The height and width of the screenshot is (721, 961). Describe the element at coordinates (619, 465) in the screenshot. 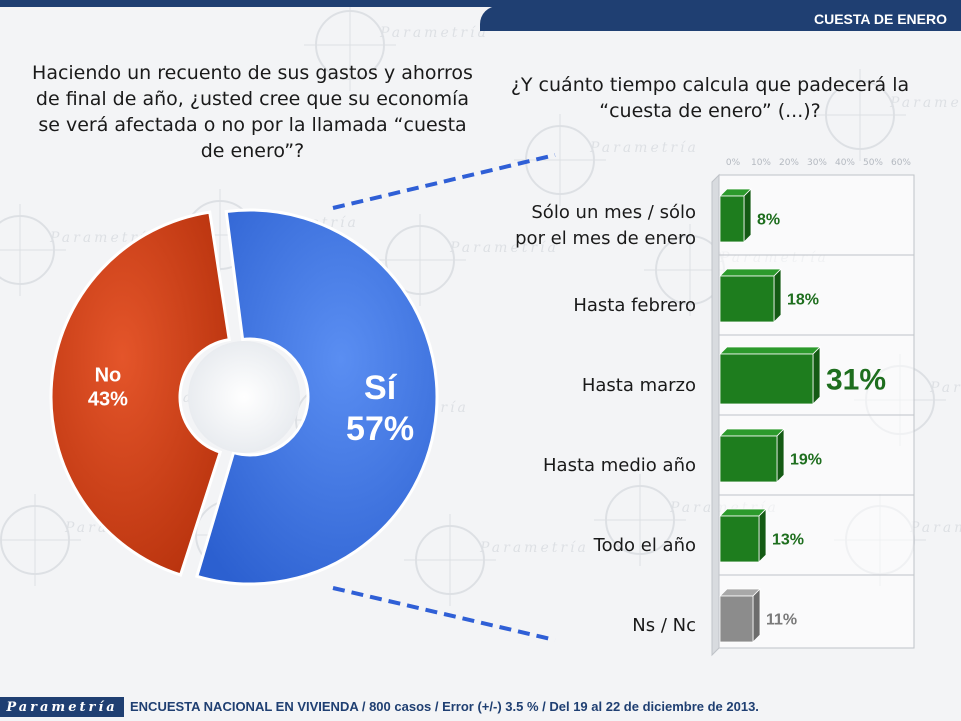

I see `bar-category-label: Hasta medio año` at that location.